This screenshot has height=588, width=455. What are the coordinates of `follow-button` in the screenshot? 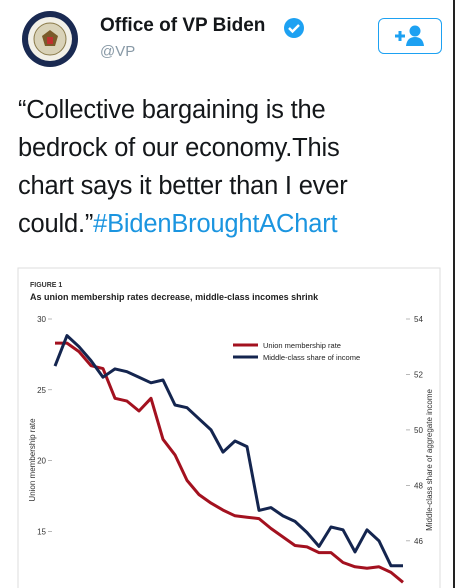 It's located at (410, 36).